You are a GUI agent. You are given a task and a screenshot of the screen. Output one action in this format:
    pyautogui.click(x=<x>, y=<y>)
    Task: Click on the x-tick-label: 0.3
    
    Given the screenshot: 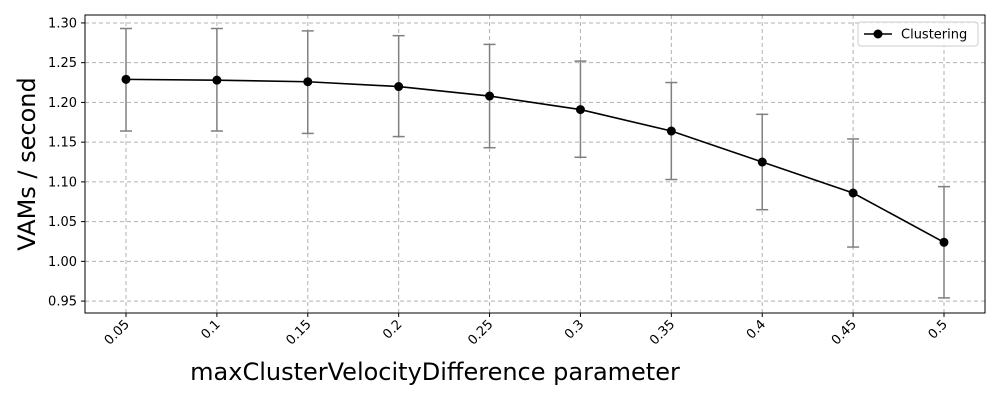 What is the action you would take?
    pyautogui.click(x=574, y=329)
    